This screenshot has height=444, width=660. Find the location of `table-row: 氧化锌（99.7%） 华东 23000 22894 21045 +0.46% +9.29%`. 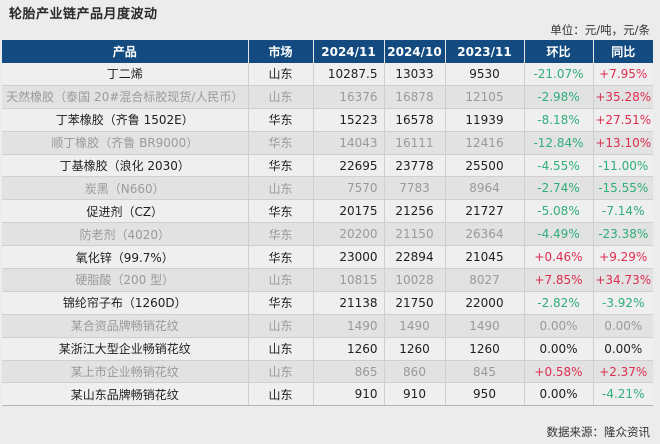

table-row: 氧化锌（99.7%） 华东 23000 22894 21045 +0.46% +9.29% is located at coordinates (327, 257).